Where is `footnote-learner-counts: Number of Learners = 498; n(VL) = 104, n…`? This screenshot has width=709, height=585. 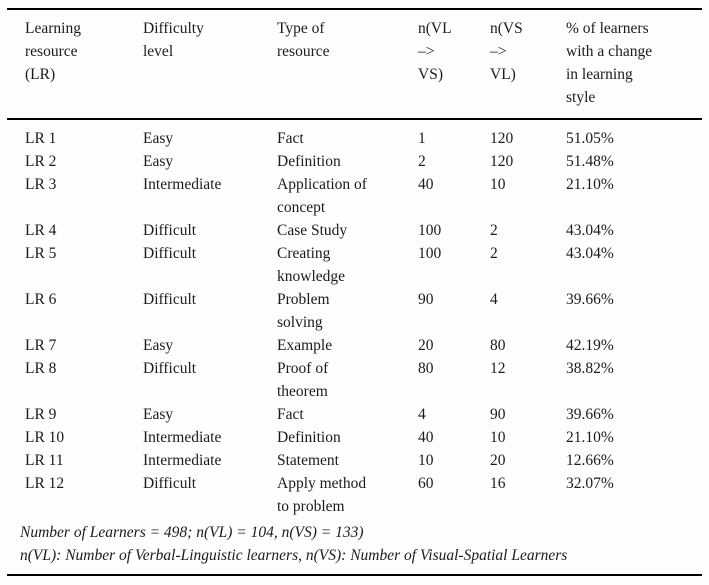 footnote-learner-counts: Number of Learners = 498; n(VL) = 104, n… is located at coordinates (192, 532).